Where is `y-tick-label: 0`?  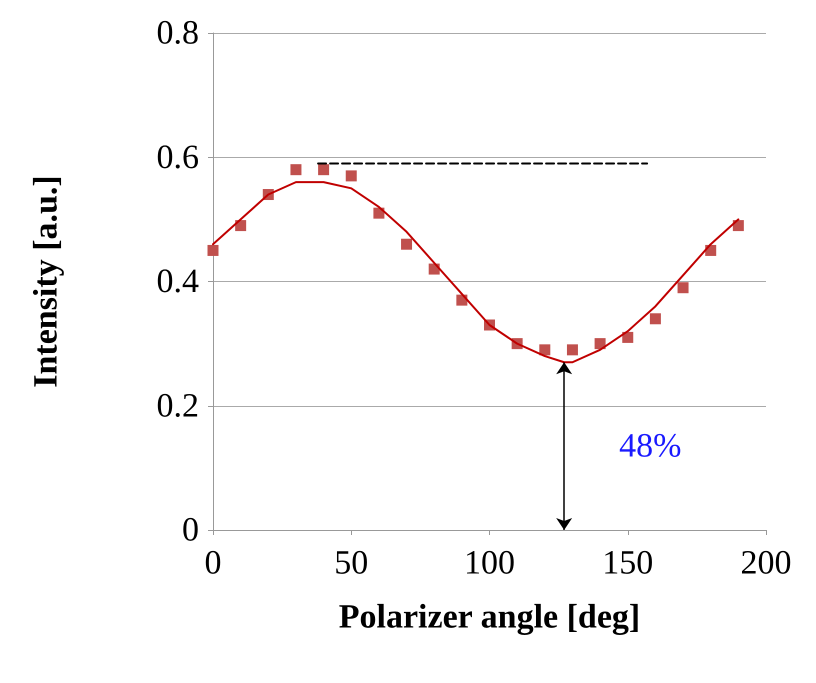 y-tick-label: 0 is located at coordinates (190, 530).